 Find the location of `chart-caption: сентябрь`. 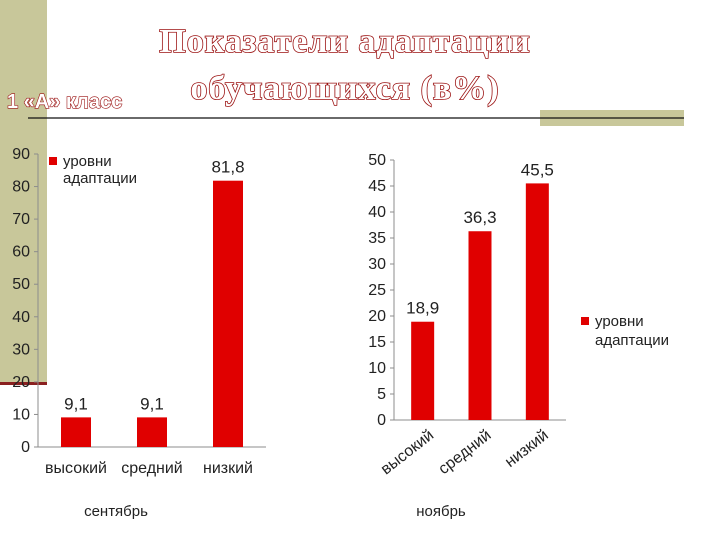

chart-caption: сентябрь is located at coordinates (116, 511).